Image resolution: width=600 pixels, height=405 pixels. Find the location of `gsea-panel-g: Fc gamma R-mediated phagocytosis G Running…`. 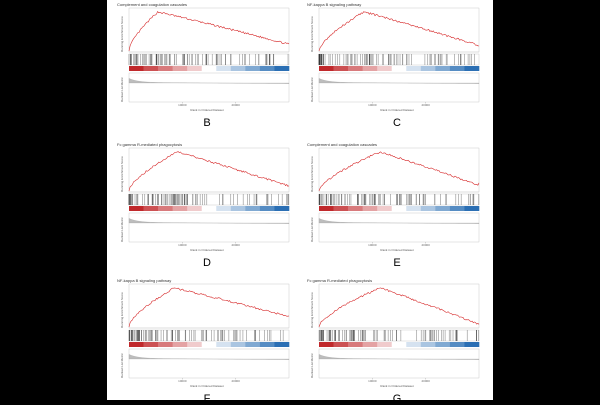

gsea-panel-g: Fc gamma R-mediated phagocytosis G Running… is located at coordinates (394, 341).